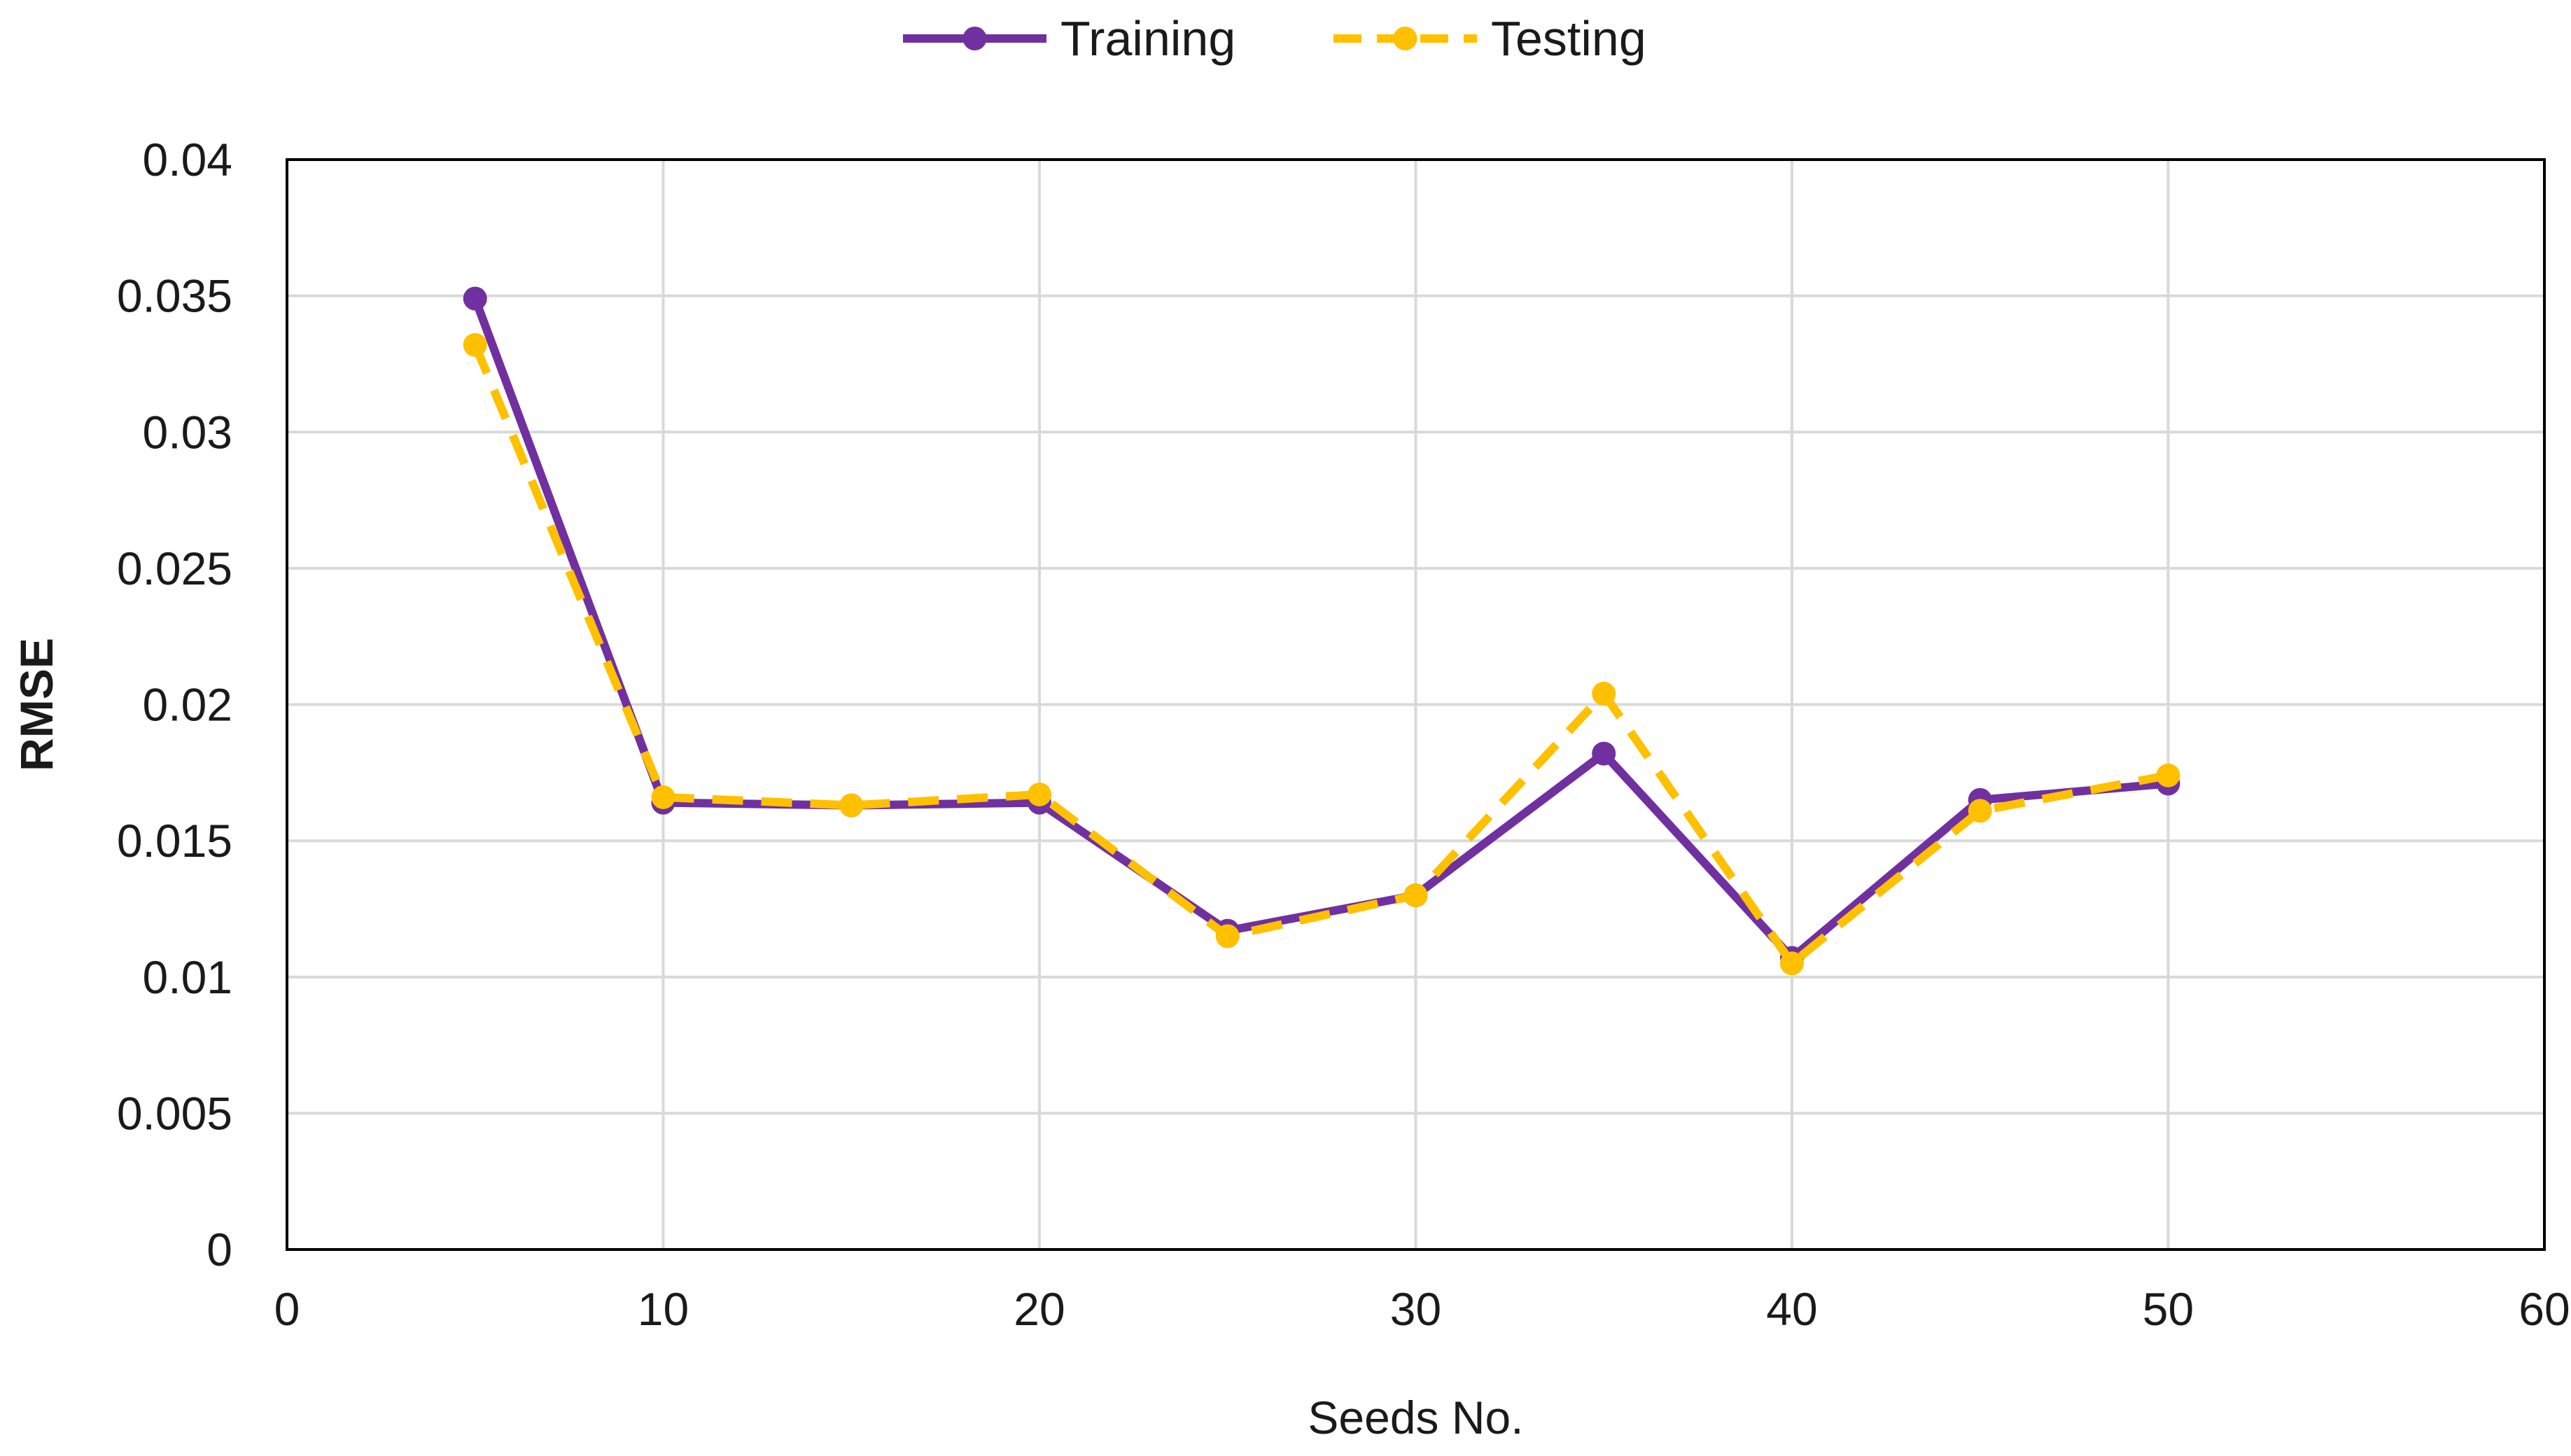 This screenshot has width=2571, height=1456. What do you see at coordinates (287, 1309) in the screenshot?
I see `x-tick-label: 0` at bounding box center [287, 1309].